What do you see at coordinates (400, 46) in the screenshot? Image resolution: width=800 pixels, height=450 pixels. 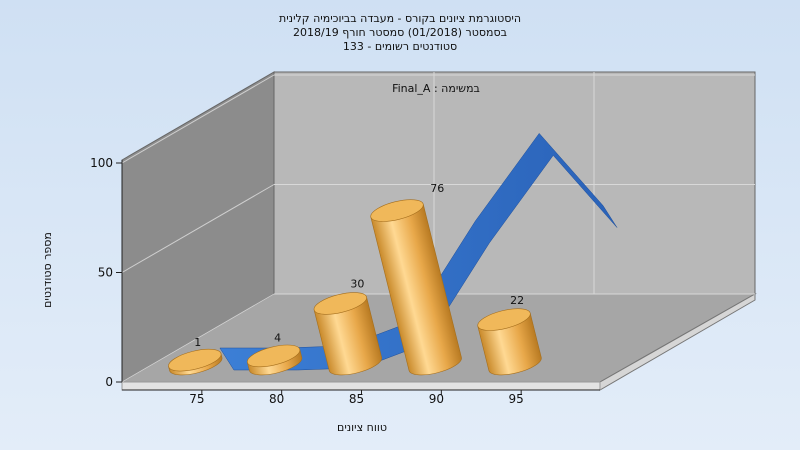 I see `chart-title-line-3: סטודנטים רשומים - 133` at bounding box center [400, 46].